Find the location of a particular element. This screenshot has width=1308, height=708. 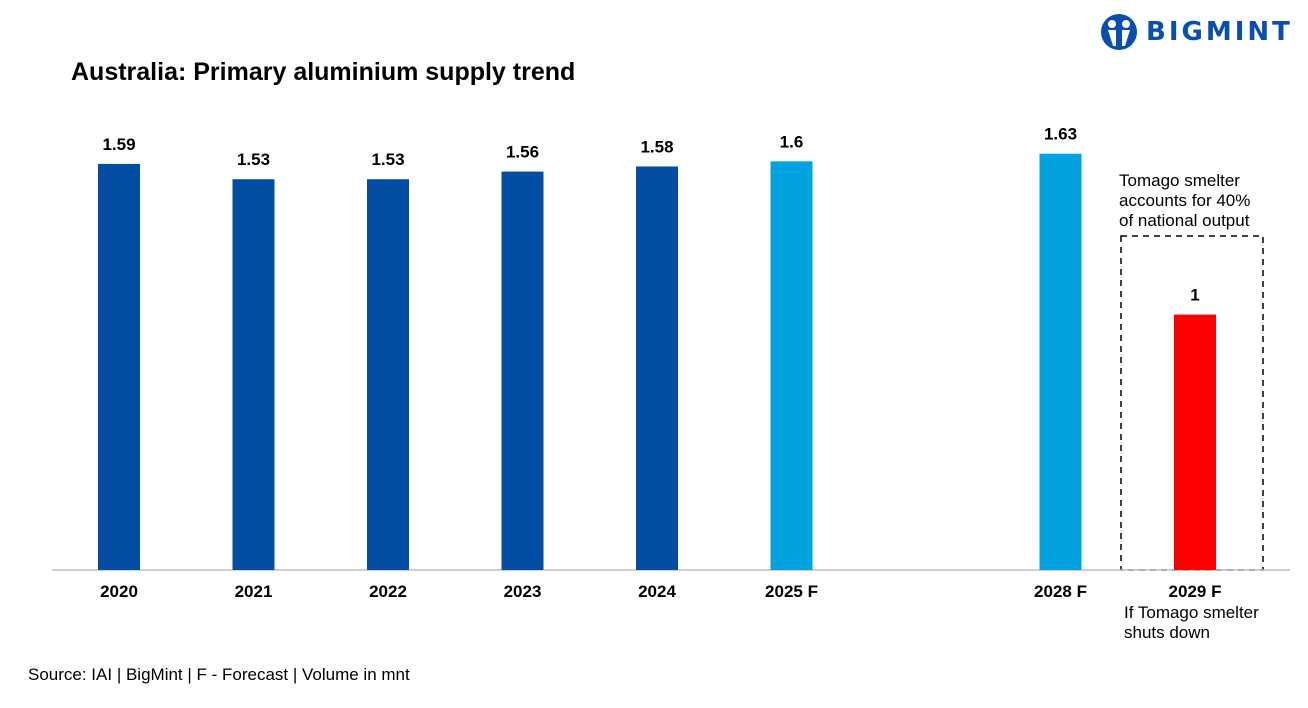

bar-2025F is located at coordinates (791, 366).